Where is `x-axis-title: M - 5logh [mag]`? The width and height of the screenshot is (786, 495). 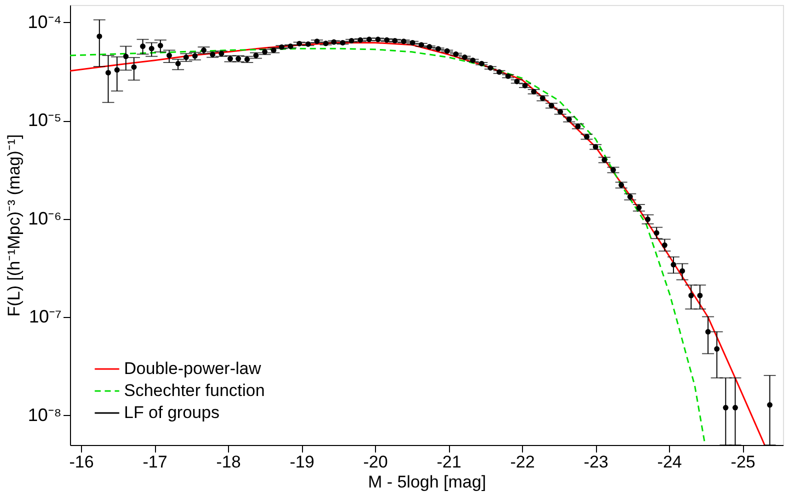
x-axis-title: M - 5logh [mag] is located at coordinates (427, 482).